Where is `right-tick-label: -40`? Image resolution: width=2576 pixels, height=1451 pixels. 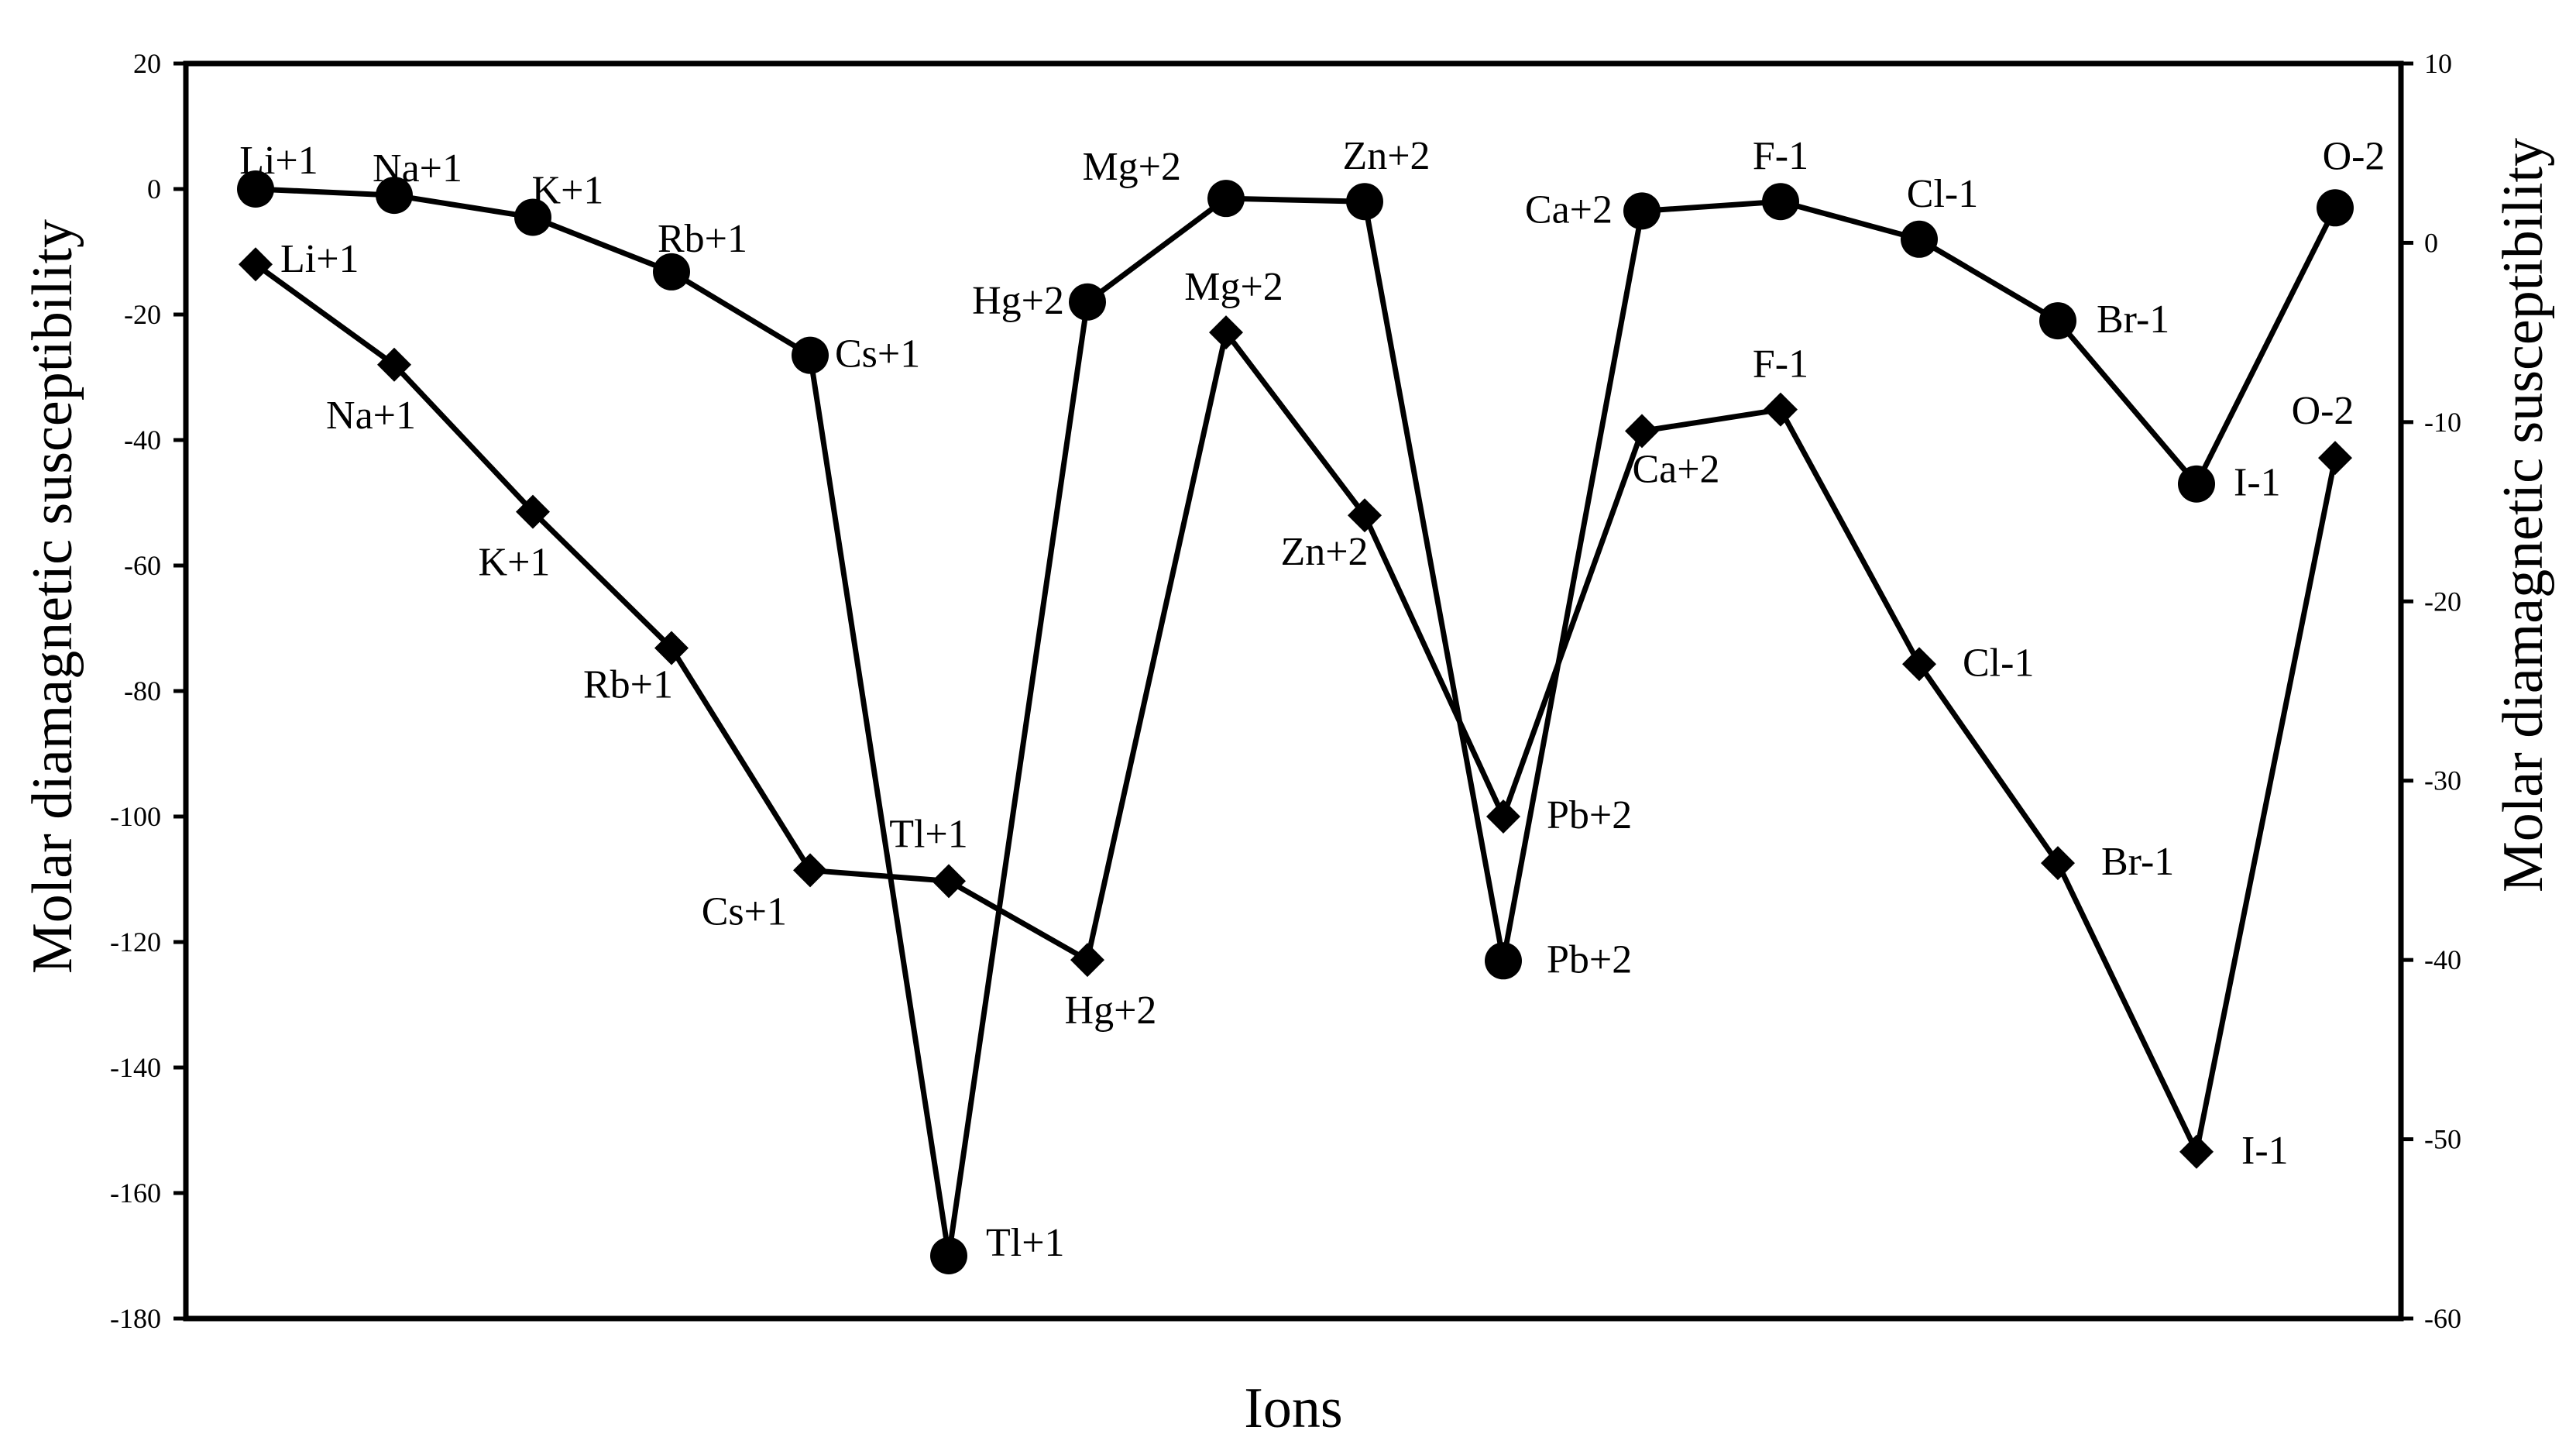 right-tick-label: -40 is located at coordinates (2442, 959).